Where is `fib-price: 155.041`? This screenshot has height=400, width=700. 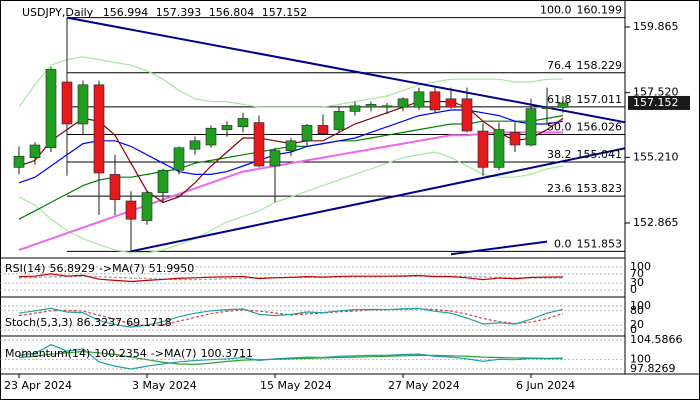 fib-price: 155.041 is located at coordinates (600, 154).